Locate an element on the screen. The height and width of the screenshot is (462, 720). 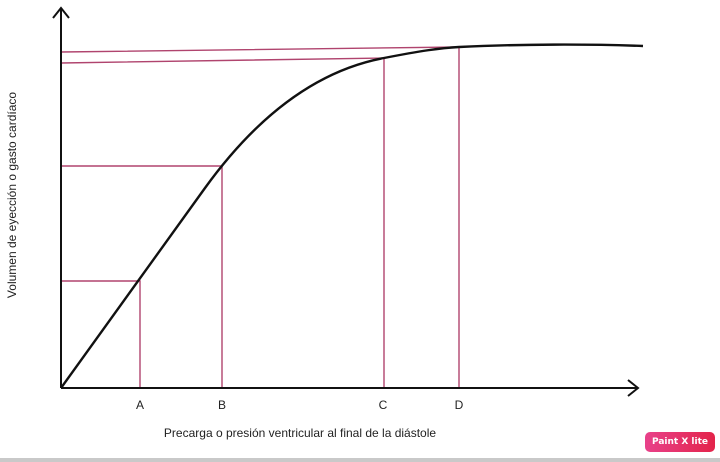
watermark-badge: Paint X lite is located at coordinates (680, 442).